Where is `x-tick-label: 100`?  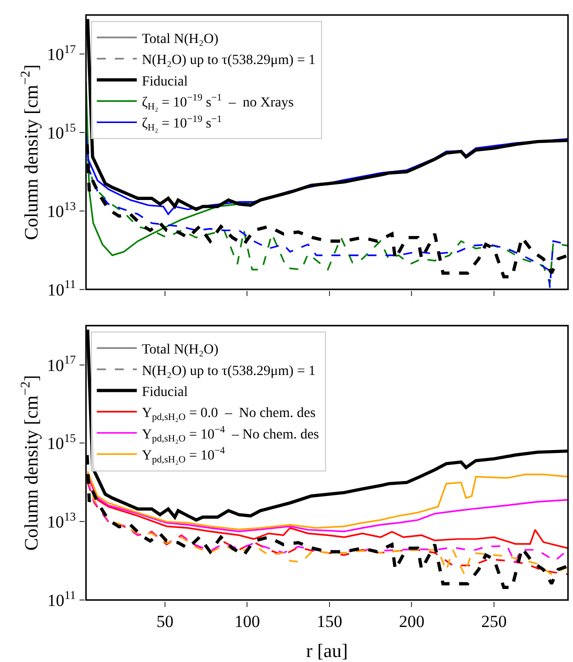 x-tick-label: 100 is located at coordinates (247, 622).